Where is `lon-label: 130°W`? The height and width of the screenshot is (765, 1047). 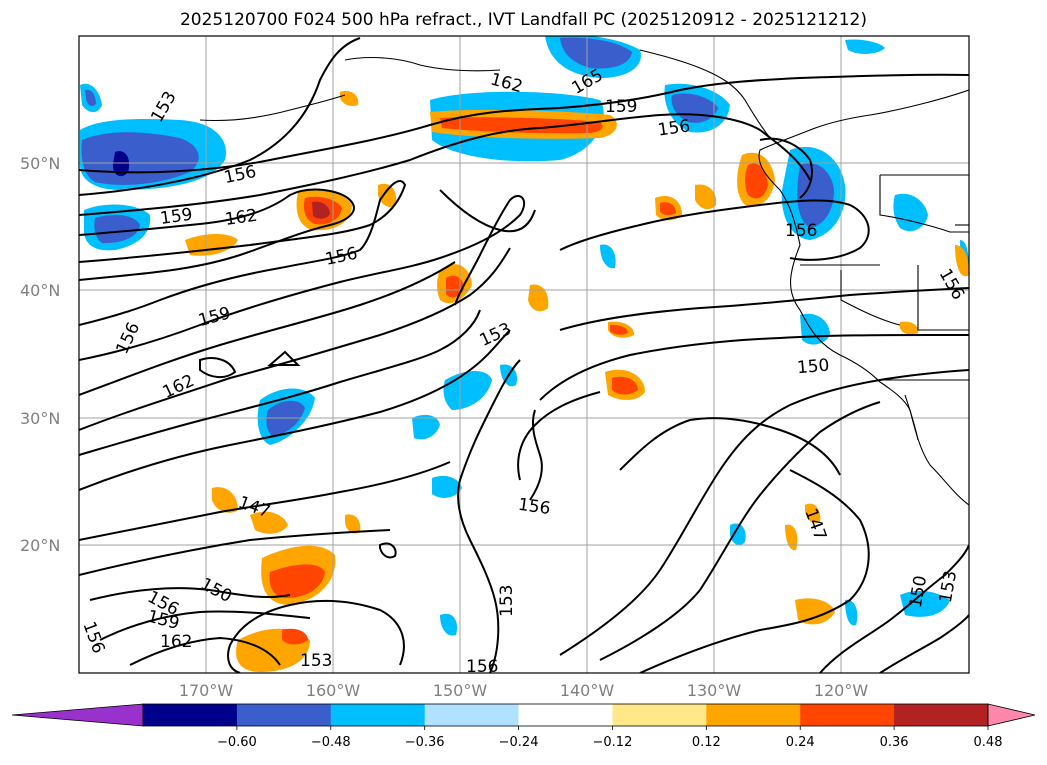
lon-label: 130°W is located at coordinates (714, 690).